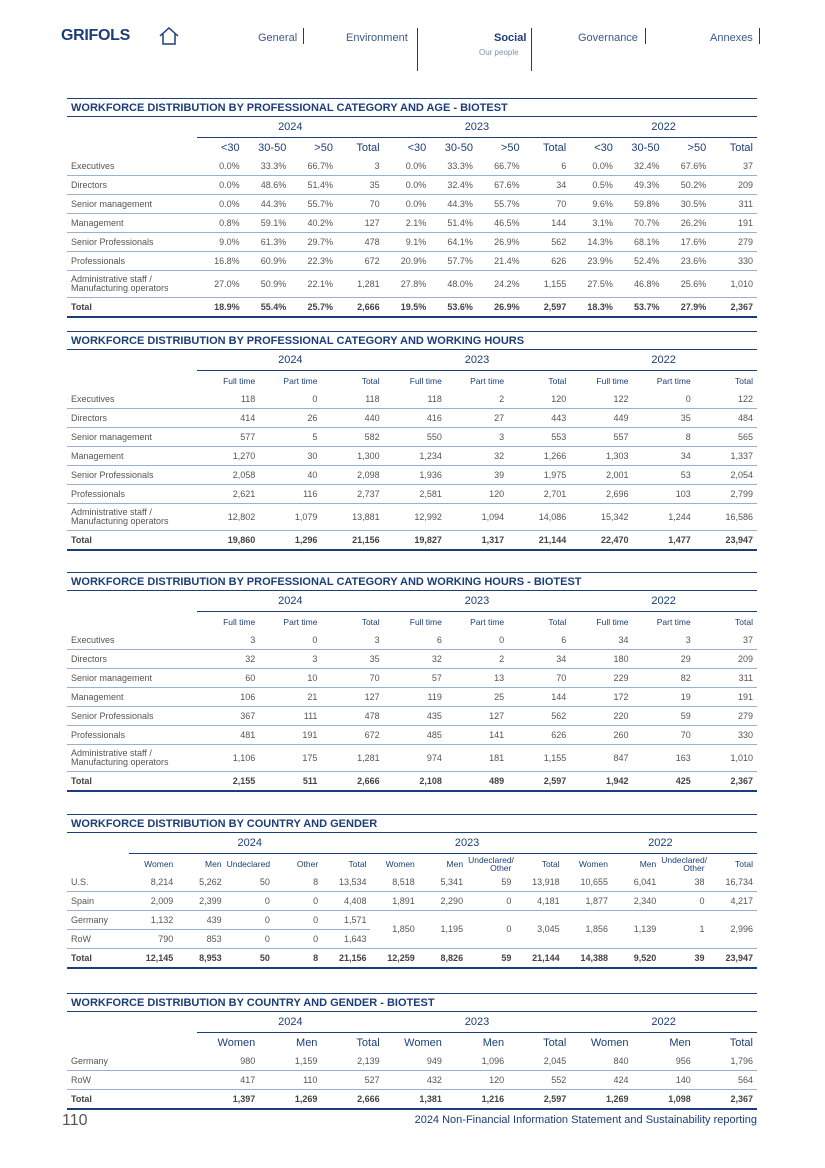 The height and width of the screenshot is (1168, 825). I want to click on year-header: 2024, so click(250, 843).